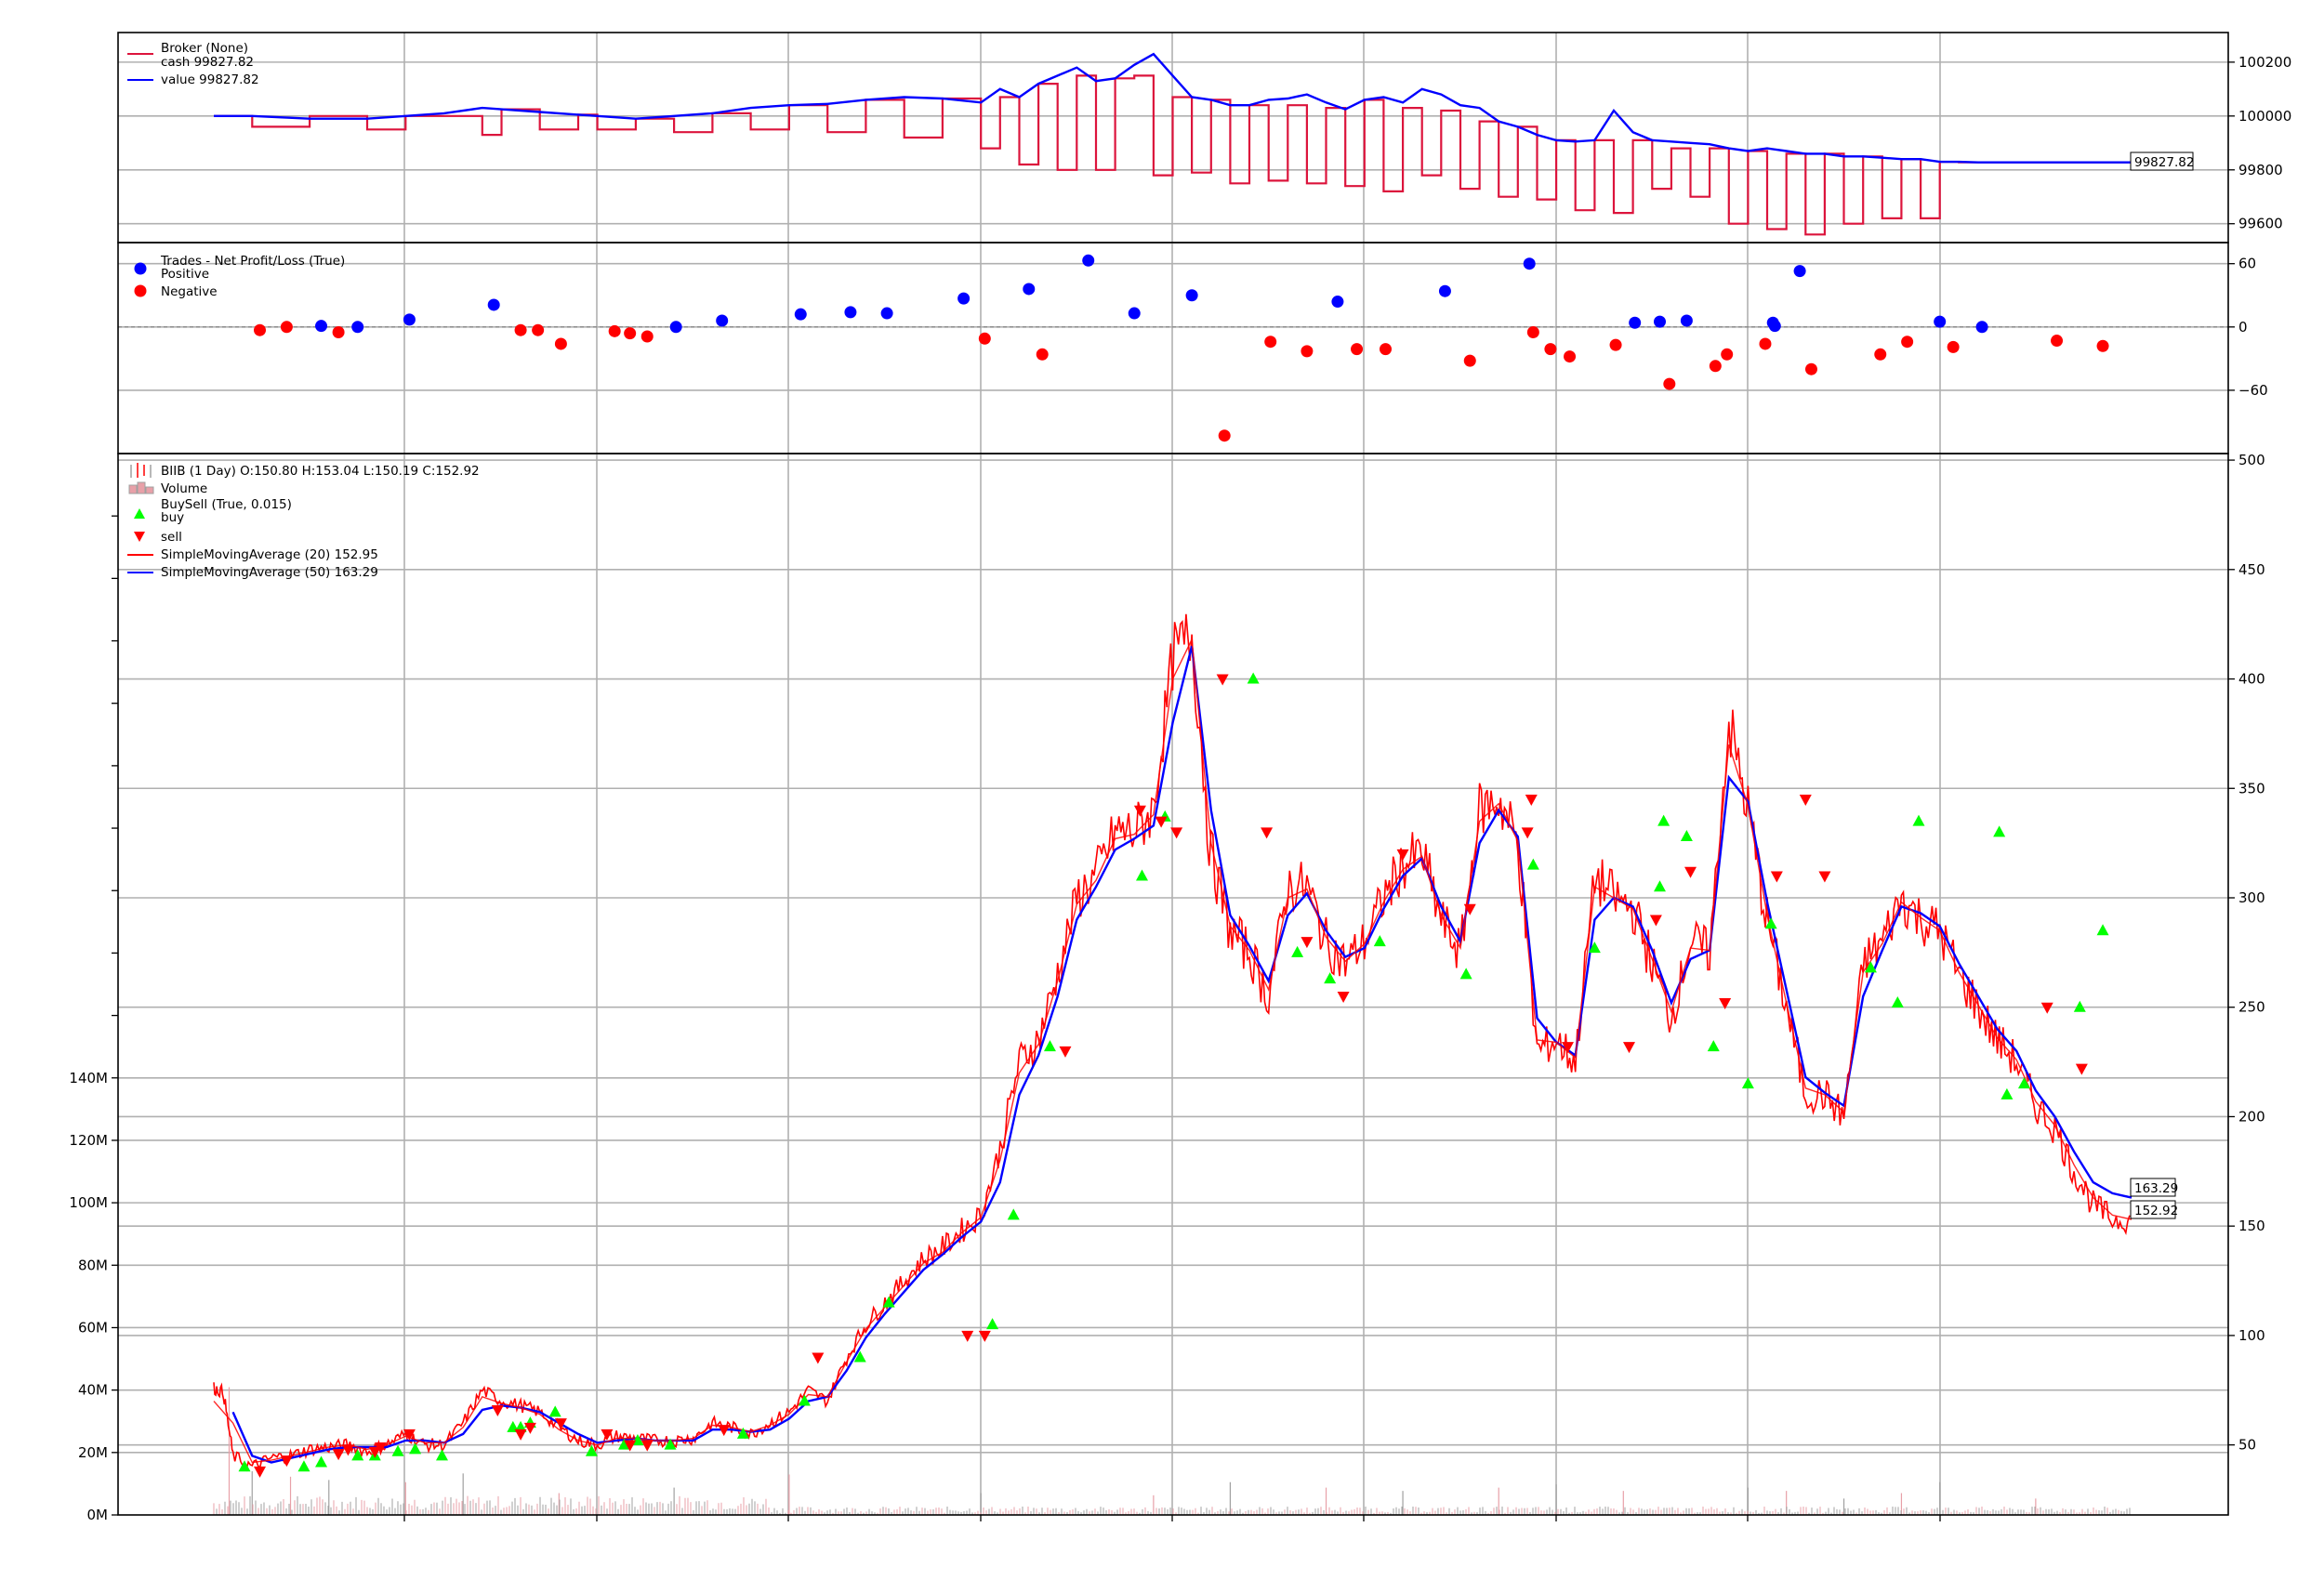 Image resolution: width=2324 pixels, height=1580 pixels. What do you see at coordinates (93, 1452) in the screenshot?
I see `volume-y-tick-label: 20M` at bounding box center [93, 1452].